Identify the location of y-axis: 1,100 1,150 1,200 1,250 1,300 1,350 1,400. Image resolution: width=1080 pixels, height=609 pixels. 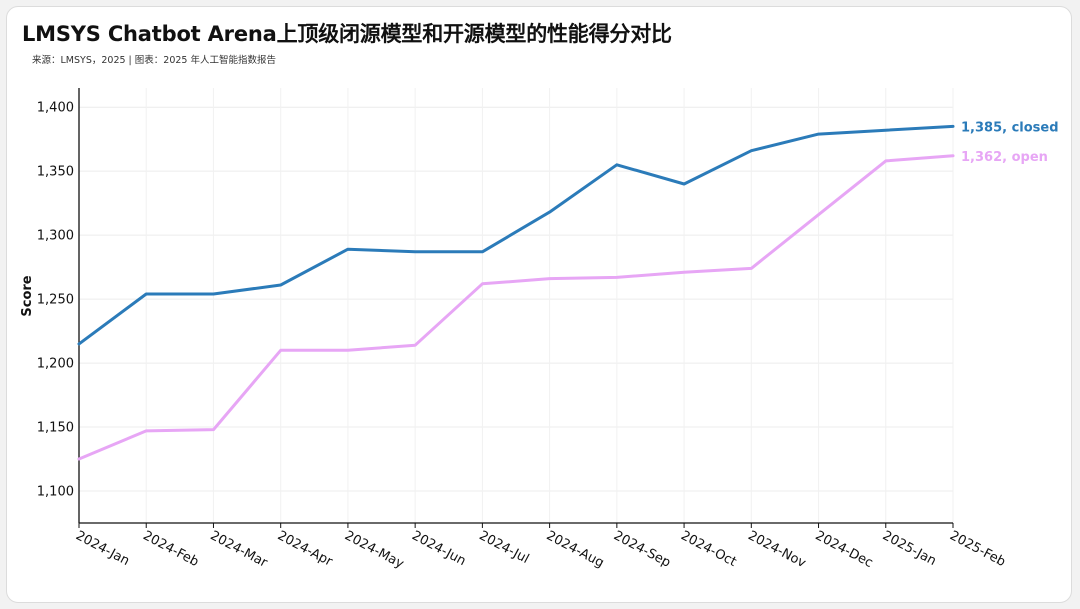
(58, 305).